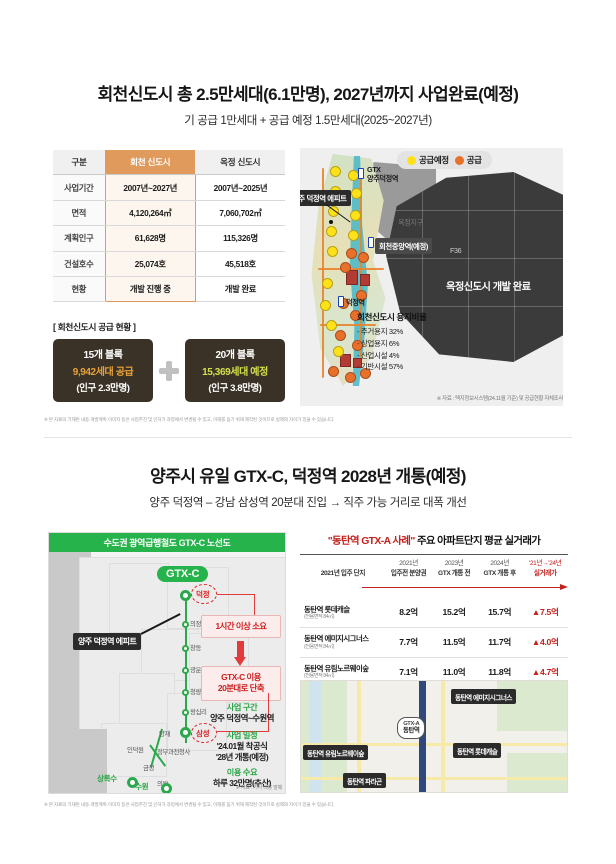  What do you see at coordinates (79, 289) in the screenshot?
I see `row-label: 현황` at bounding box center [79, 289].